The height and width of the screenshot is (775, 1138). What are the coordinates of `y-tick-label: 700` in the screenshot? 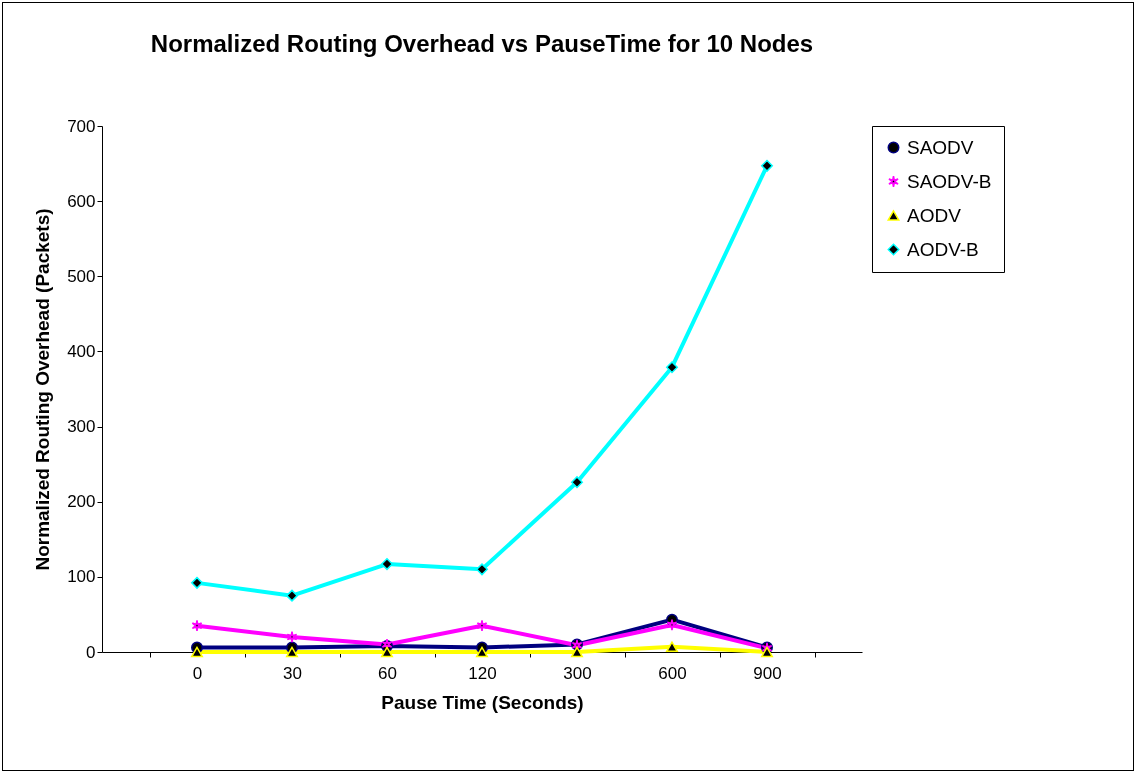 It's located at (81, 126).